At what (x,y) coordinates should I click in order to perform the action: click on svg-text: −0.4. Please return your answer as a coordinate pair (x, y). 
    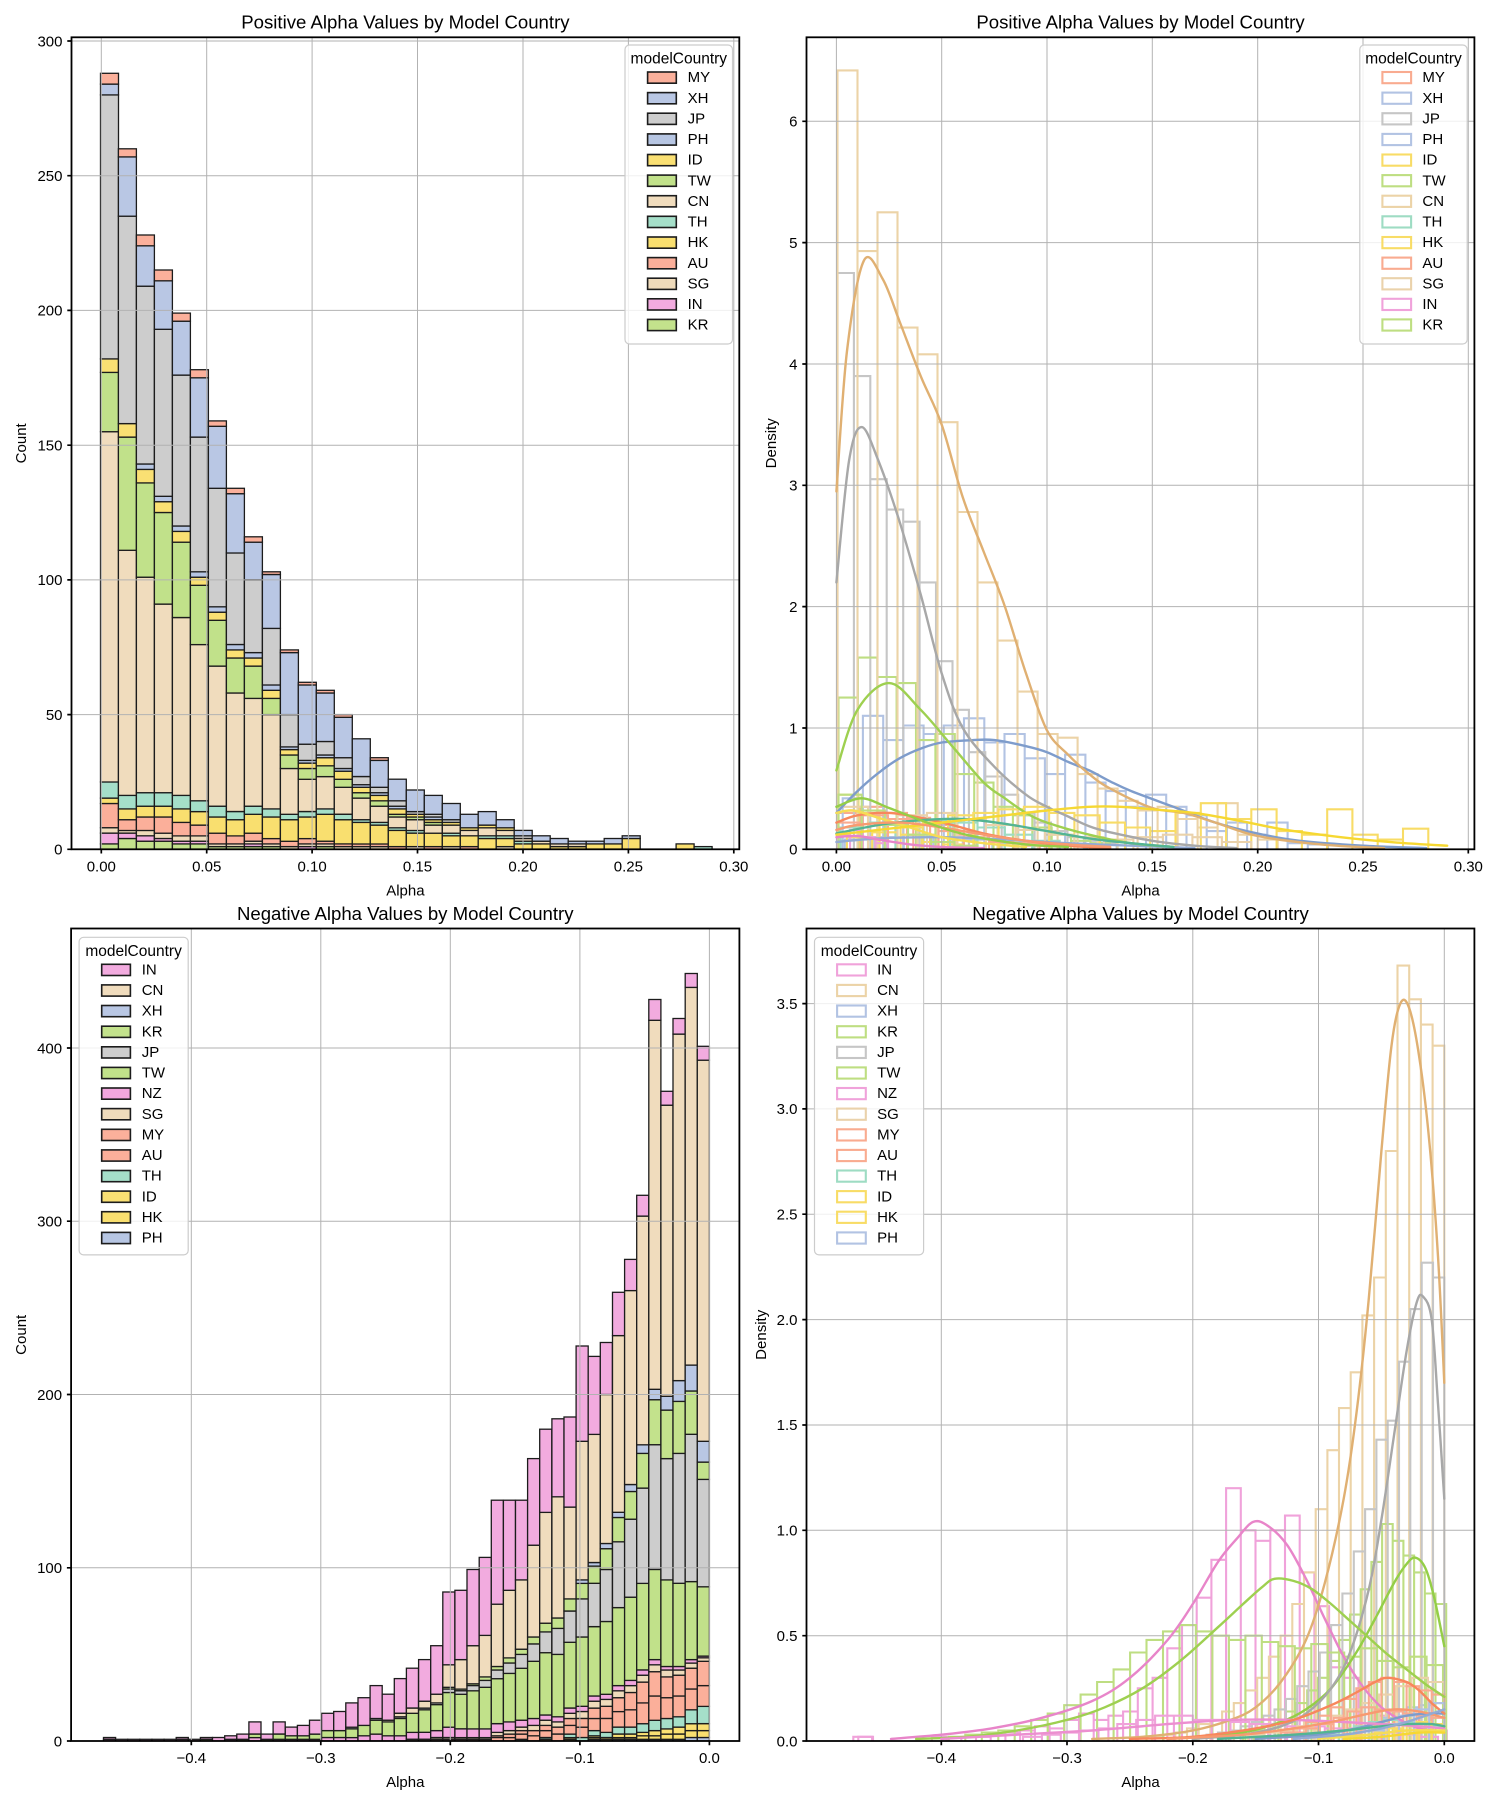
    Looking at the image, I should click on (191, 1758).